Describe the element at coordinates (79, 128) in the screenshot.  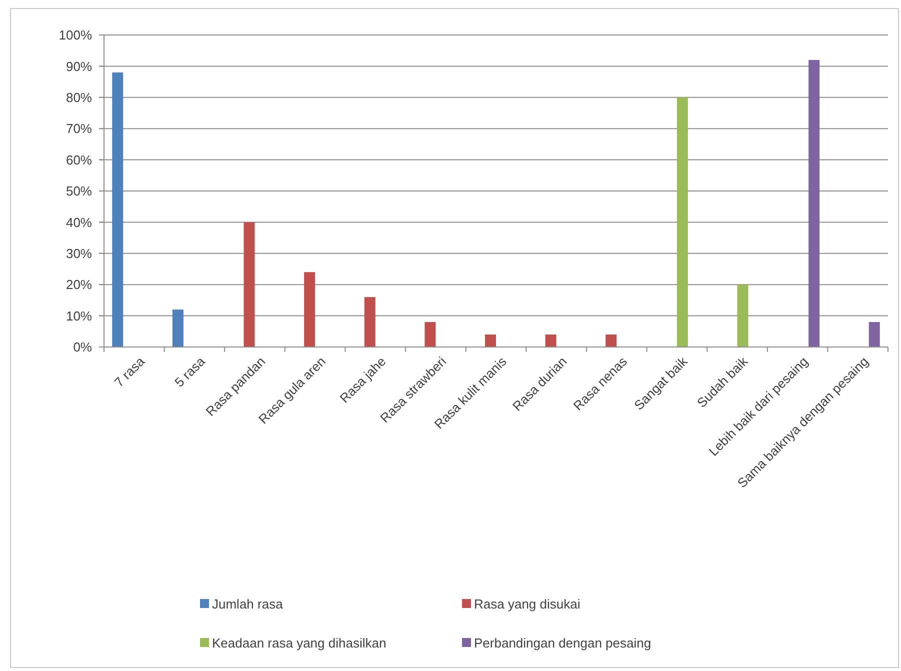
I see `y-tick-label: 70%` at that location.